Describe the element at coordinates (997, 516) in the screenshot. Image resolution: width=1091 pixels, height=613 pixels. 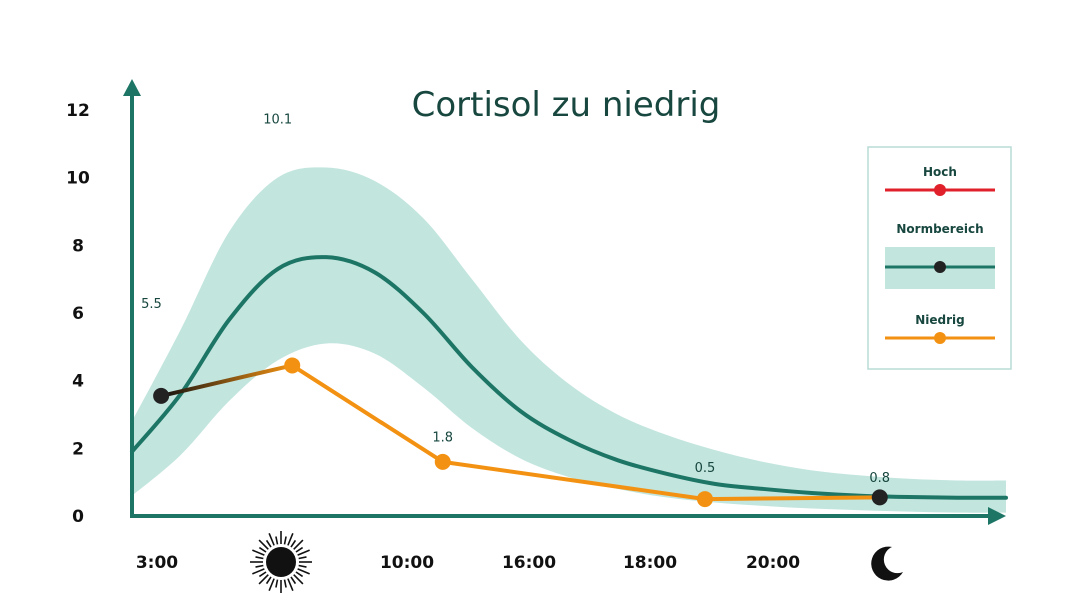
I see `x-axis-arrow` at that location.